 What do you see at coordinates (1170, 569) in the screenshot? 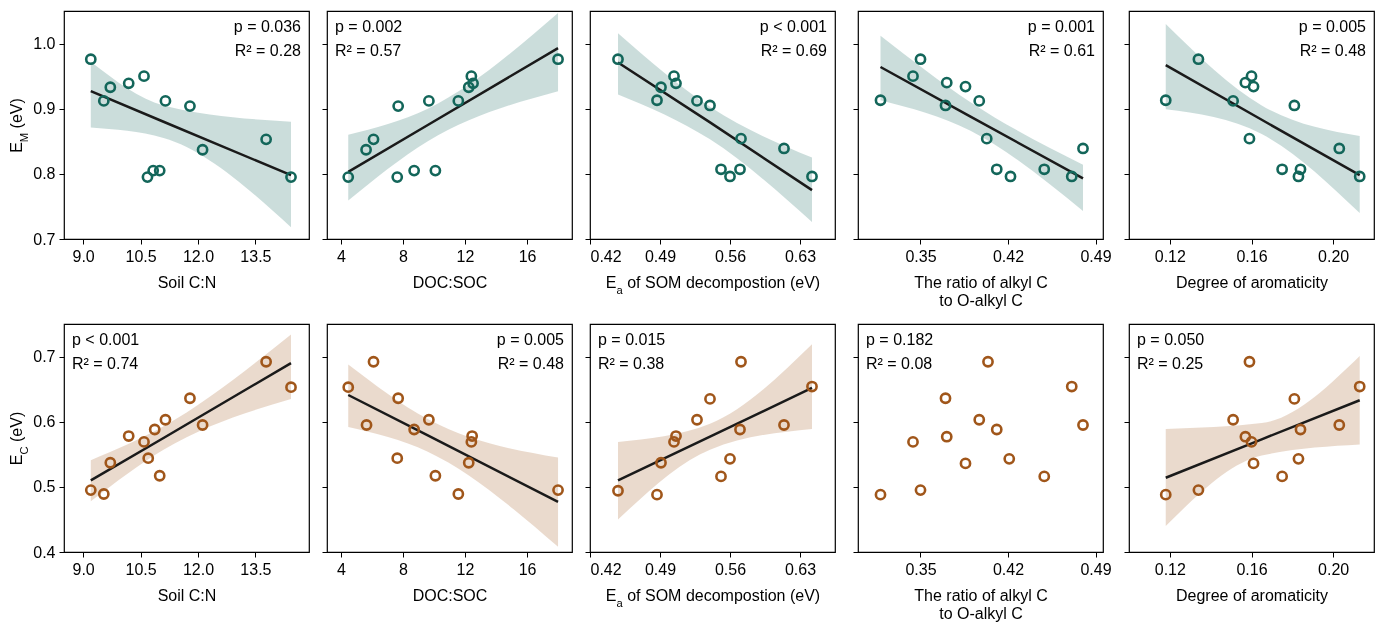
I see `x-tick-label: 0.12` at bounding box center [1170, 569].